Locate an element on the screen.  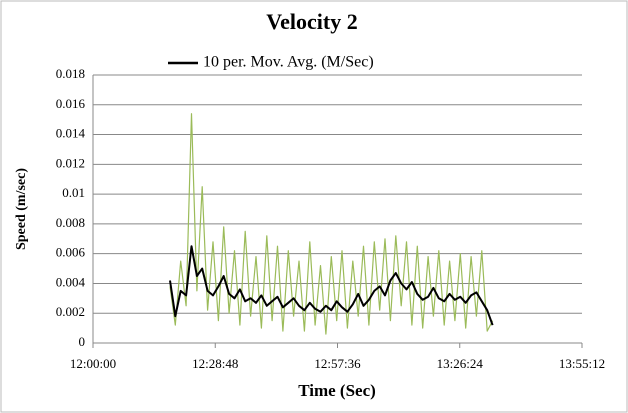
x-axis-label: Time (Sec) is located at coordinates (337, 390).